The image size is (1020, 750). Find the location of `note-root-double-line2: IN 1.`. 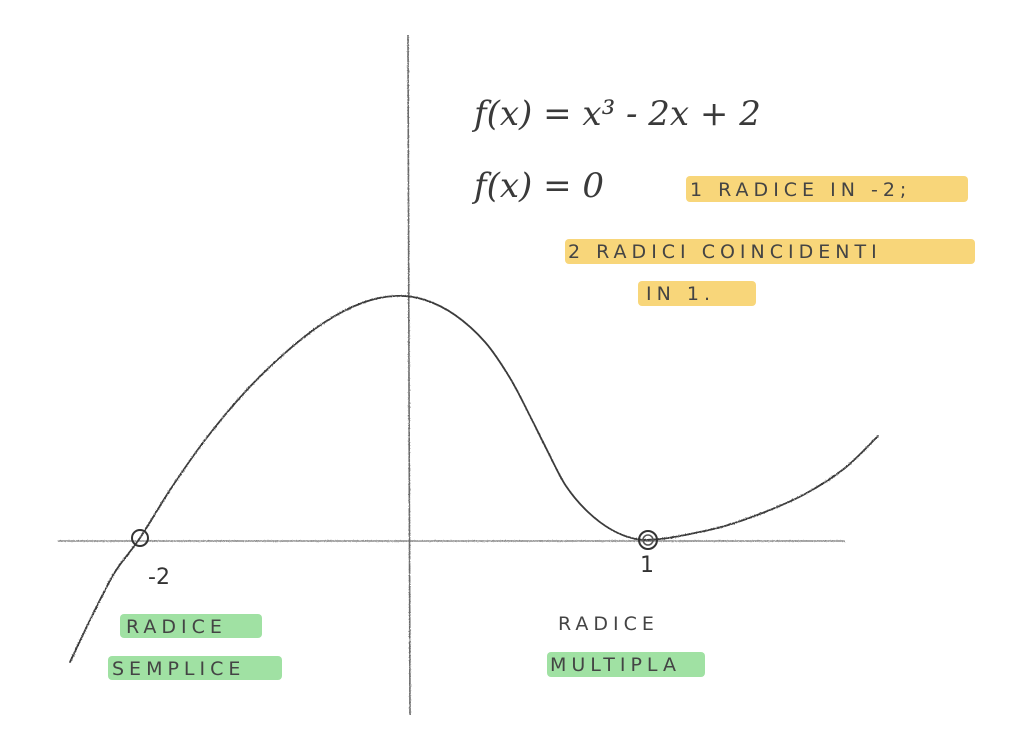

note-root-double-line2: IN 1. is located at coordinates (680, 294).